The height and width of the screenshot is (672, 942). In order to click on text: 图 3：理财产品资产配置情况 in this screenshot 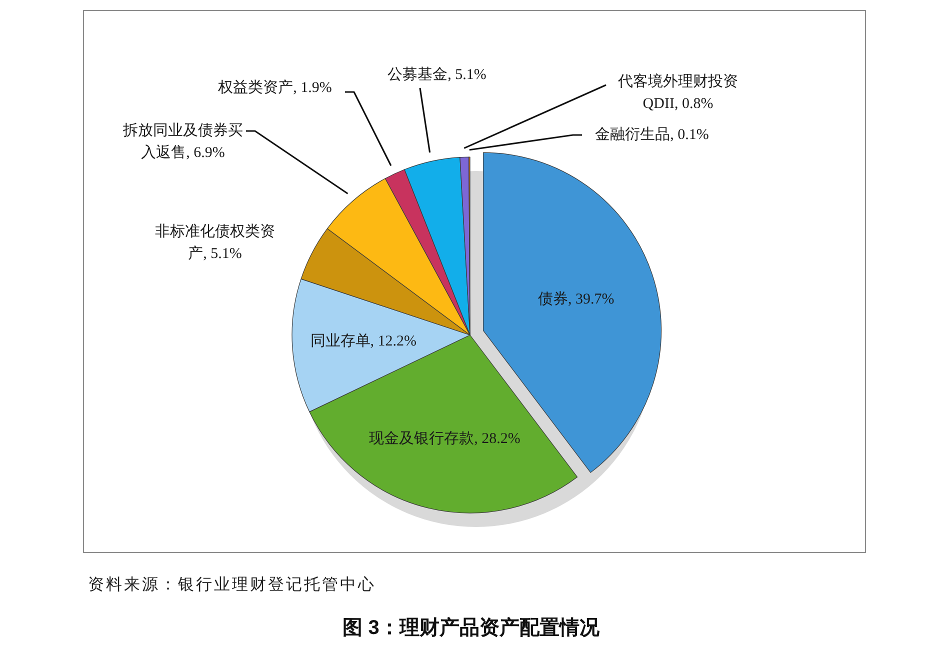, I will do `click(471, 627)`.